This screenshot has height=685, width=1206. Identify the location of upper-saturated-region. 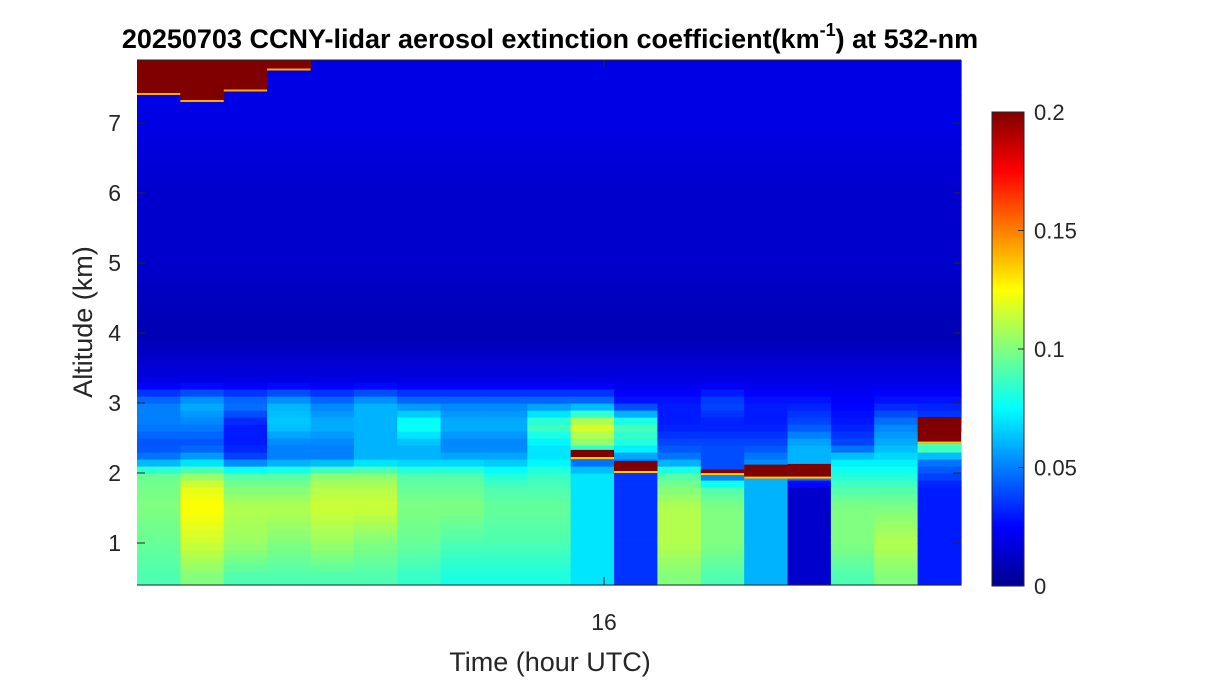
(224, 81).